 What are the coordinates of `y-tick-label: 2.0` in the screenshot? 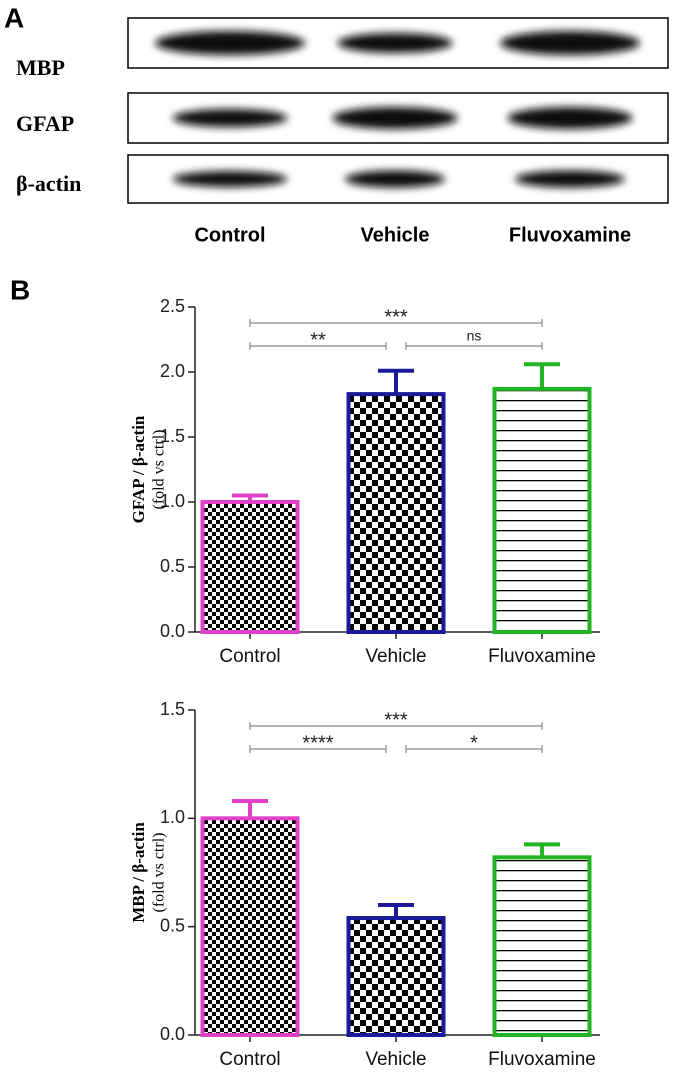 It's located at (172, 371).